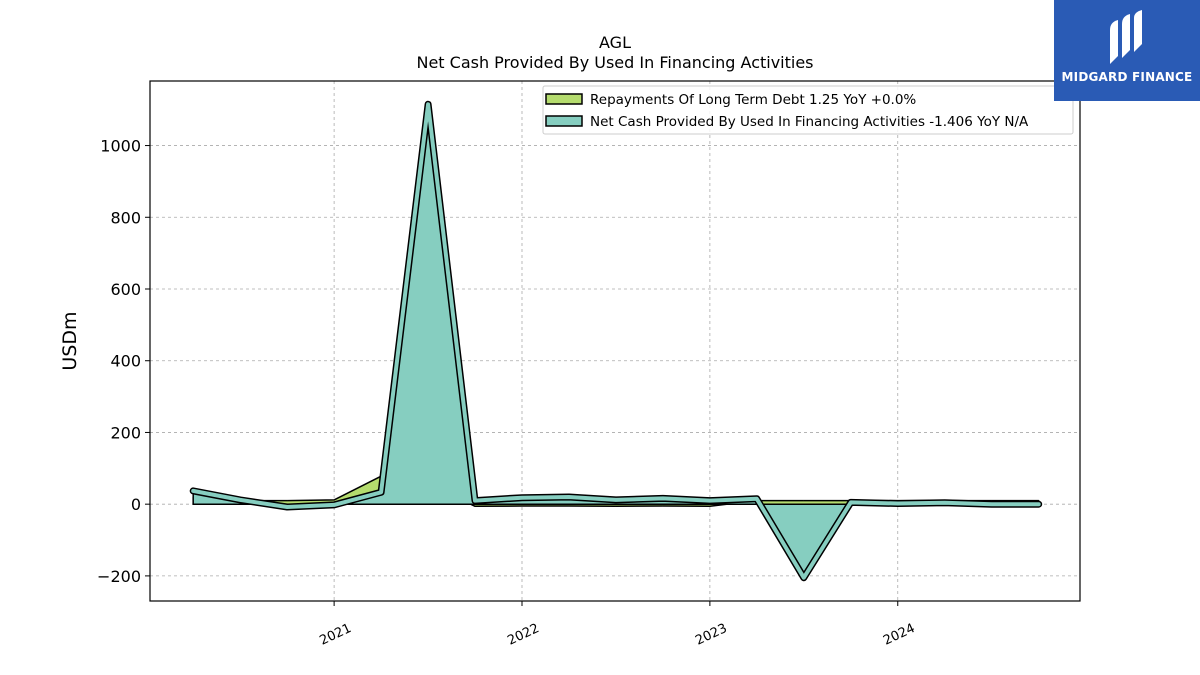 This screenshot has height=675, width=1200. Describe the element at coordinates (120, 146) in the screenshot. I see `y-tick-label: 1000` at that location.